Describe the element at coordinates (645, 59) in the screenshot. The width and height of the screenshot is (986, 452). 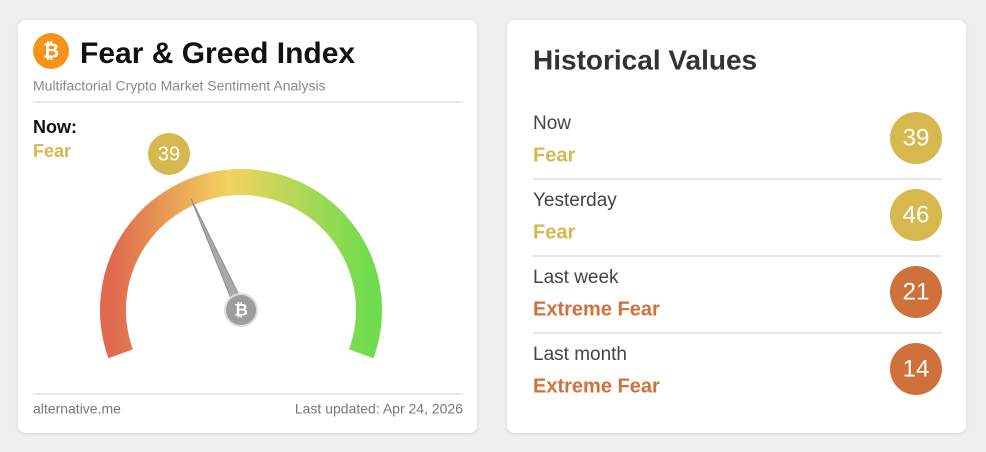
I see `history-title: Historical Values` at that location.